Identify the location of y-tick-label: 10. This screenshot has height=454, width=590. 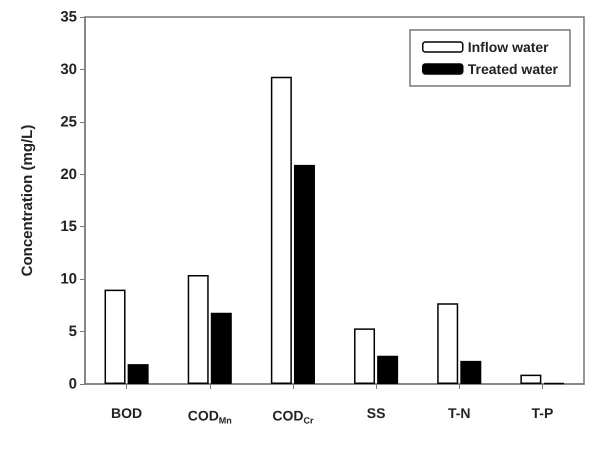
(68, 279).